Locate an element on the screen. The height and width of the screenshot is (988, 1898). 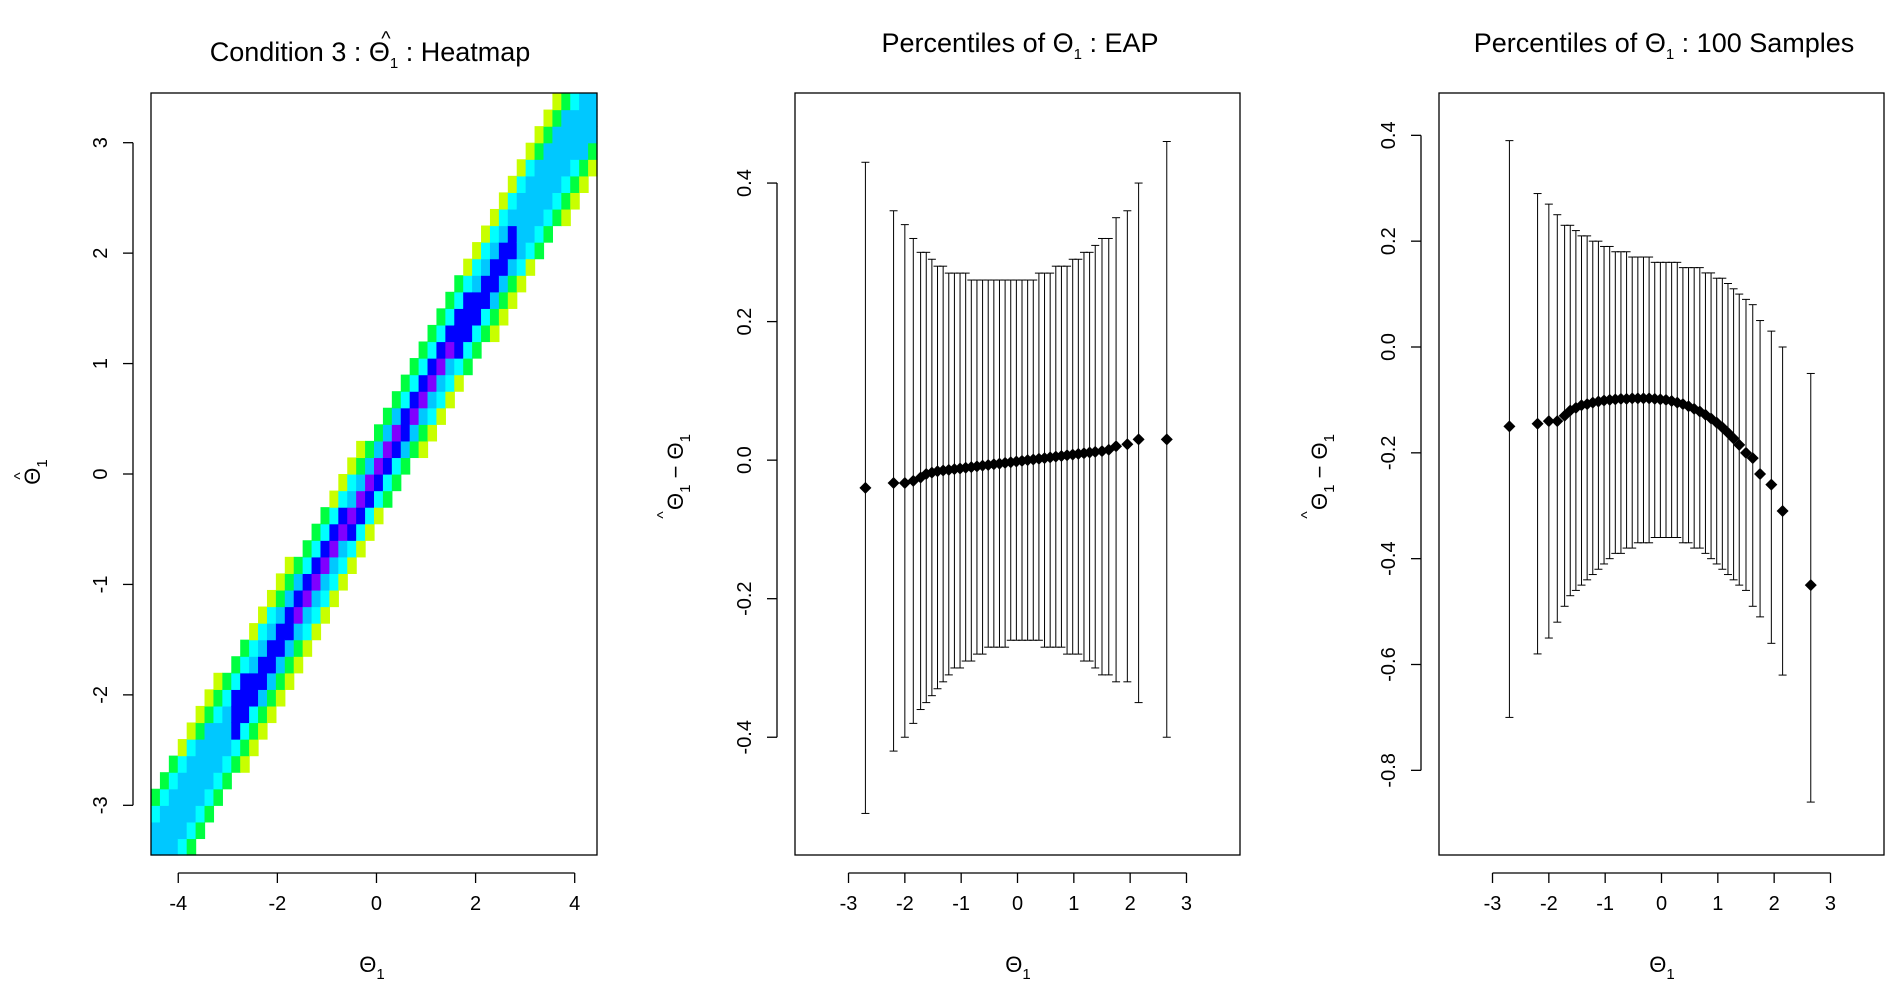
samples-x-axis: -3 -2 -1 0 1 2 3 is located at coordinates (1660, 893).